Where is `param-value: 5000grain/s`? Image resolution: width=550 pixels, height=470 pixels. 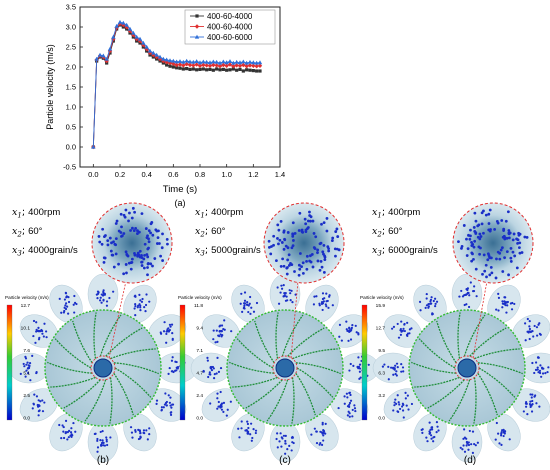 param-value: 5000grain/s is located at coordinates (236, 250).